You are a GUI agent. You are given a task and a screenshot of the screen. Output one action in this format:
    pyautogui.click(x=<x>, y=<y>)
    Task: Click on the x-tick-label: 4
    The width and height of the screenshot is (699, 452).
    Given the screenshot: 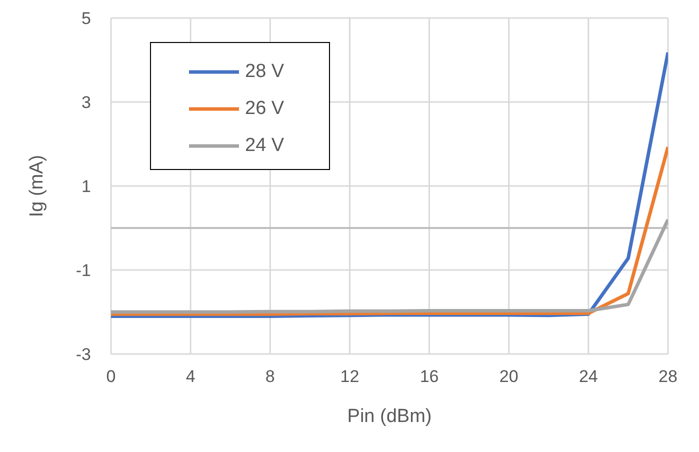 What is the action you would take?
    pyautogui.click(x=191, y=376)
    